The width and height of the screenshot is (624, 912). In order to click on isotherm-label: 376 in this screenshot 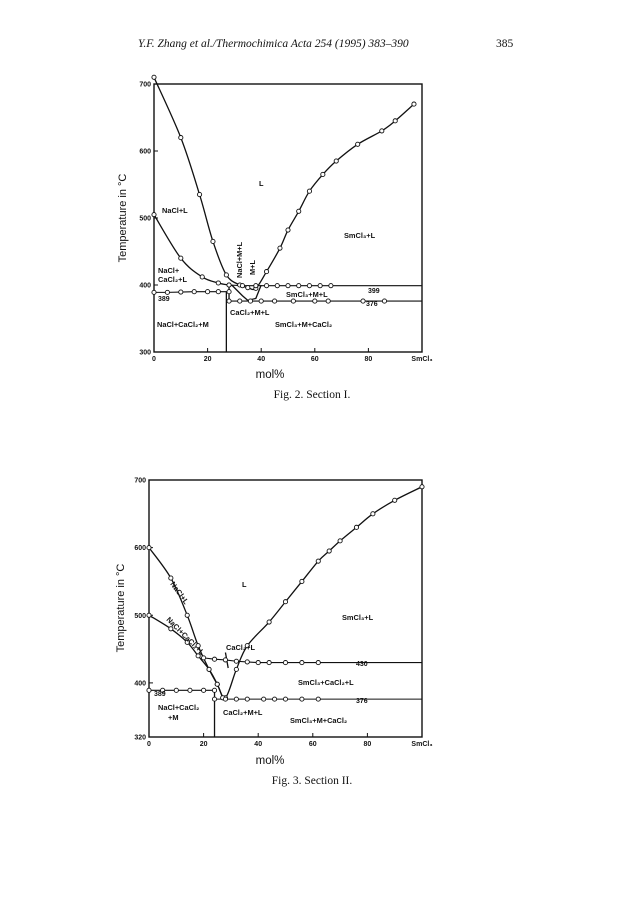, I will do `click(372, 304)`.